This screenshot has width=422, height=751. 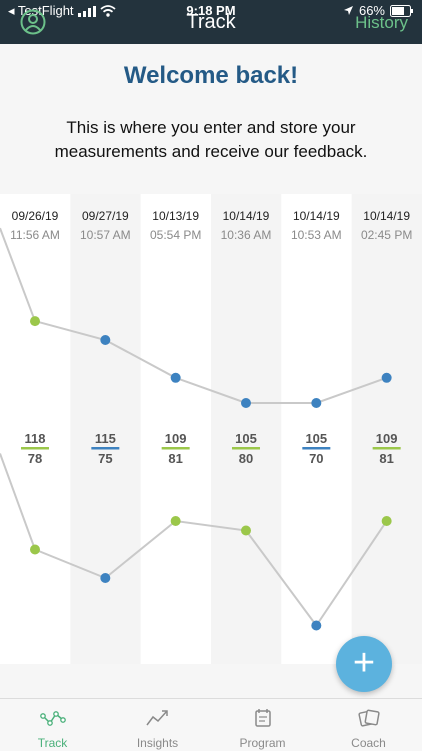 I want to click on history-link: History, so click(x=381, y=22).